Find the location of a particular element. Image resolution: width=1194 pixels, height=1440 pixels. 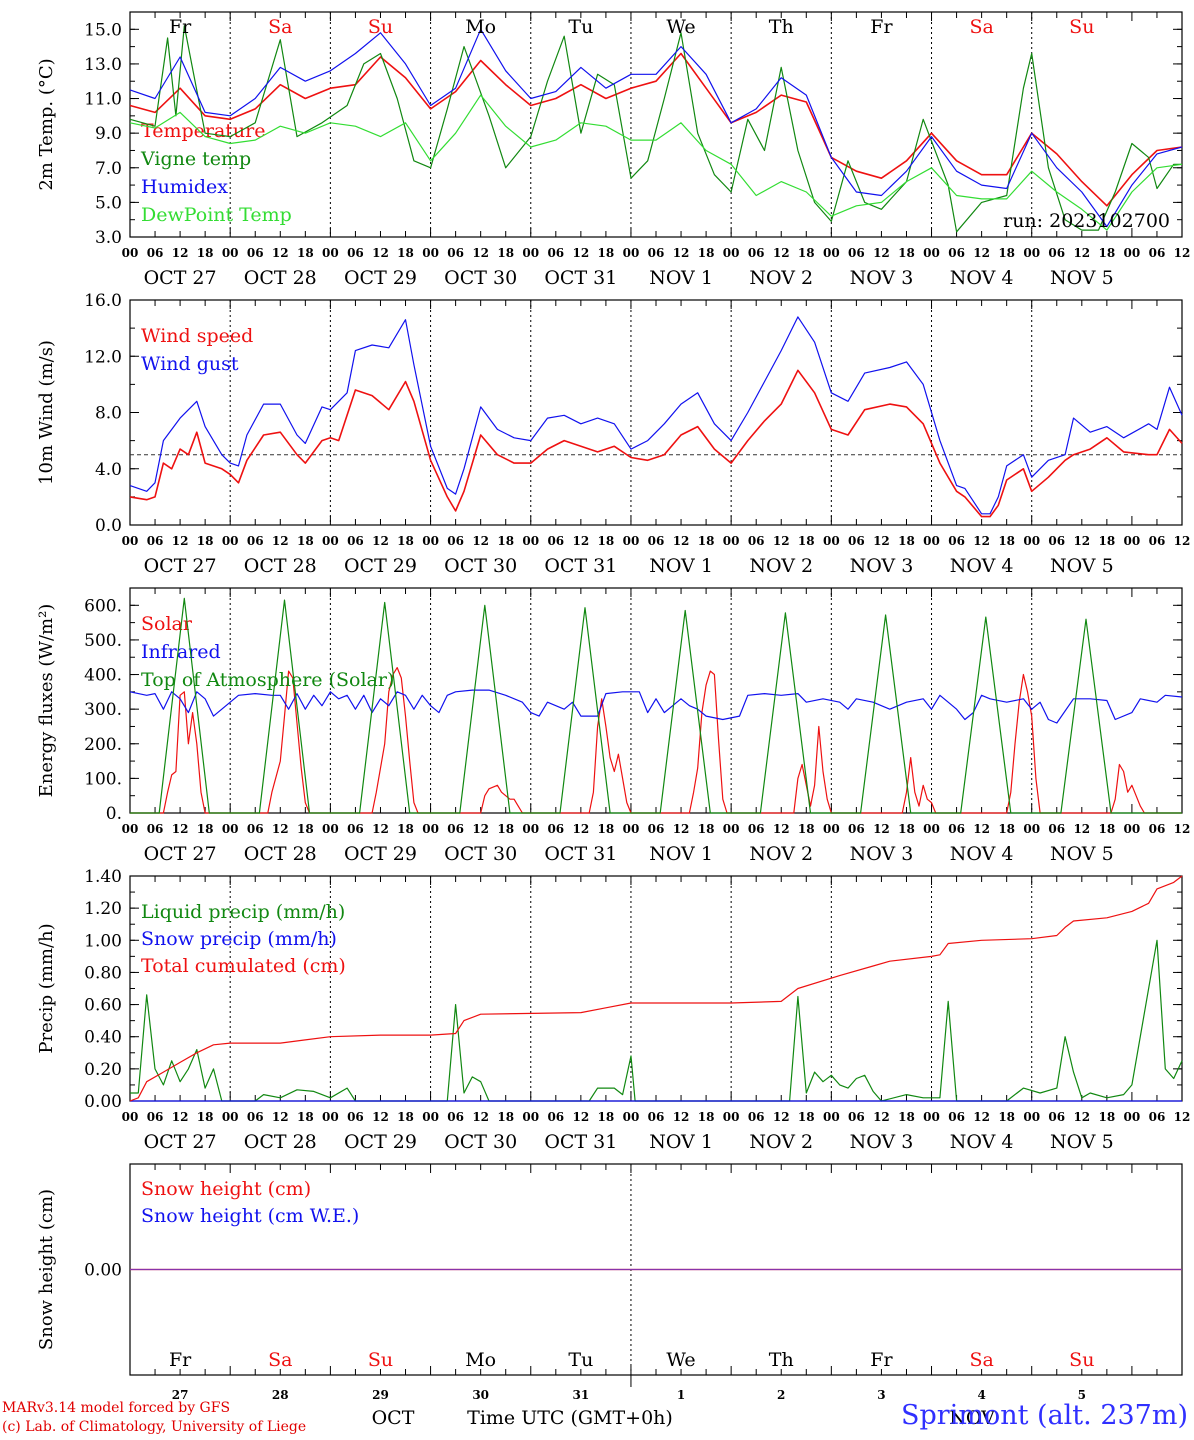

y-axis-label: Energy fluxes (W/m²) is located at coordinates (46, 701).